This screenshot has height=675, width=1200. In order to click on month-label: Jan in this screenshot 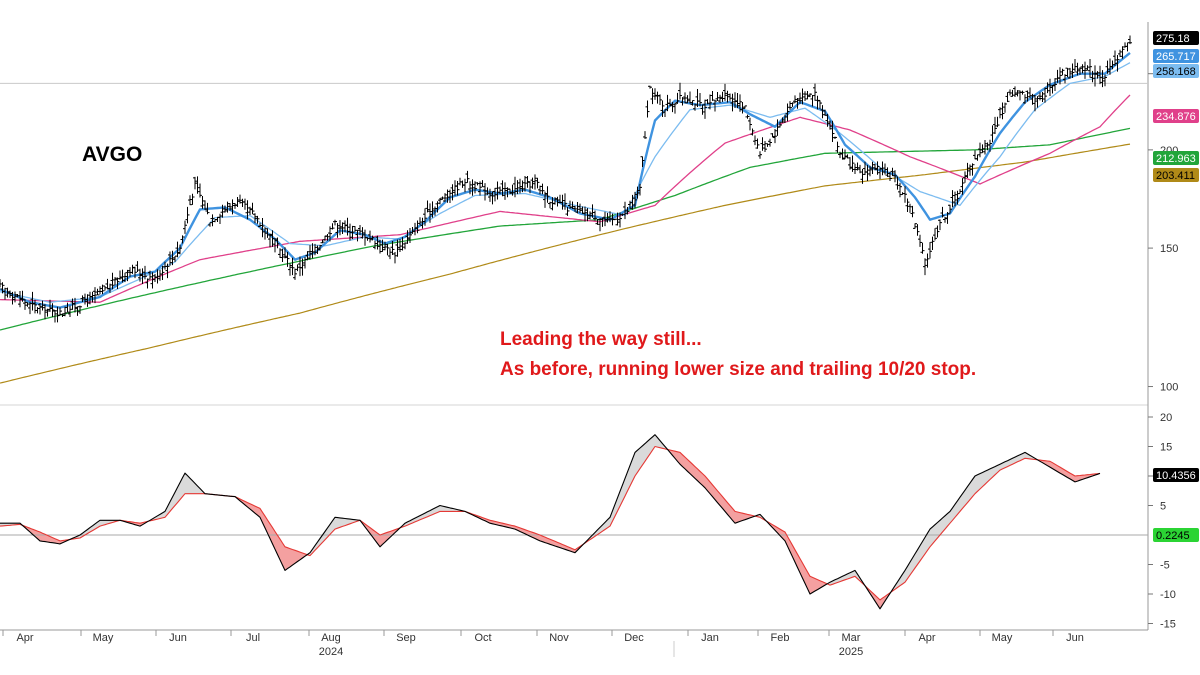, I will do `click(710, 638)`.